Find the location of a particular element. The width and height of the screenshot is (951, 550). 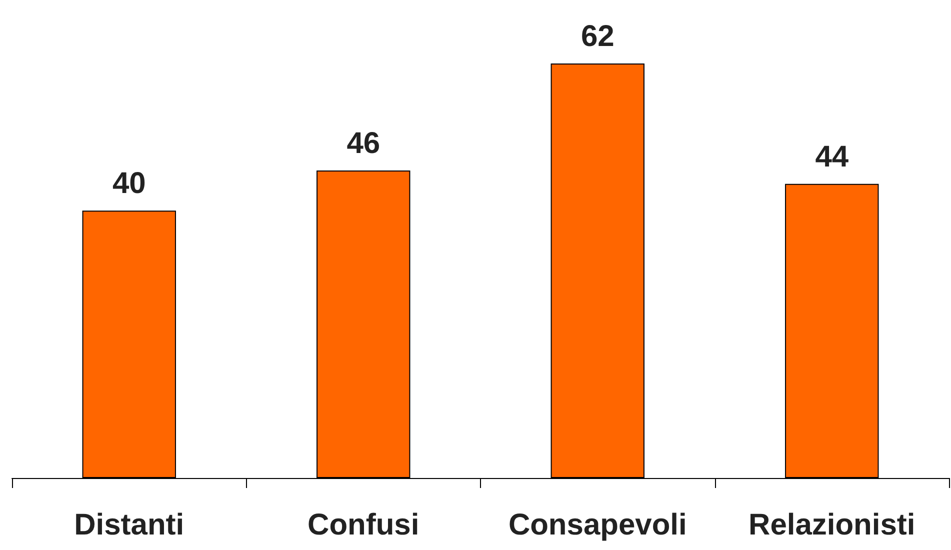

x-tick-label: Relazionisti is located at coordinates (832, 525).